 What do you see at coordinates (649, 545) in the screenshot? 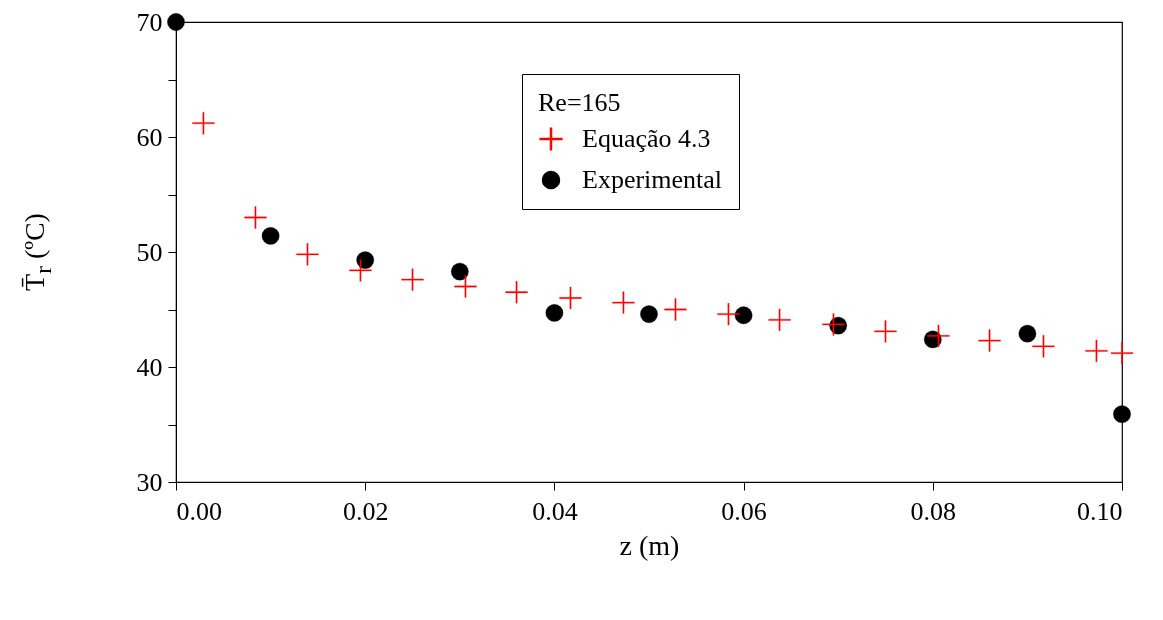
I see `x-axis-title: z (m)` at bounding box center [649, 545].